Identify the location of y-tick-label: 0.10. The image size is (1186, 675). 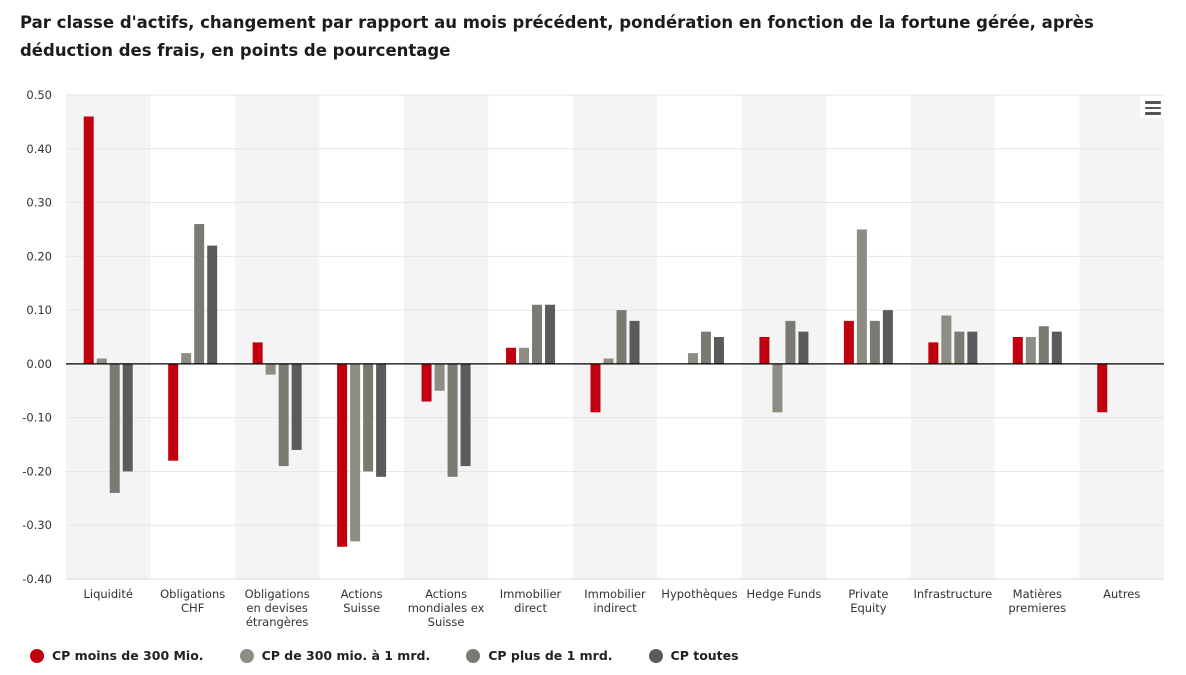
(39, 310).